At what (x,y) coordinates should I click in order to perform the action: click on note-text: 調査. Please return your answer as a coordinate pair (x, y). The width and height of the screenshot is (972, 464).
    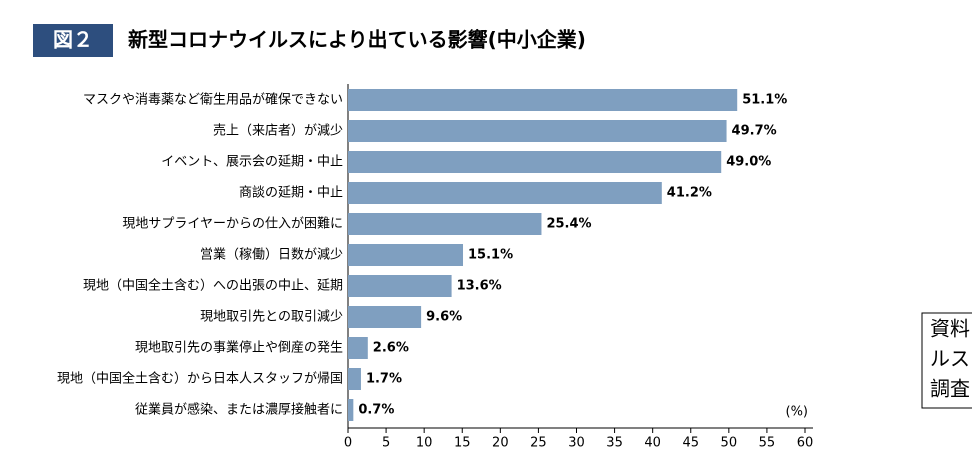
    Looking at the image, I should click on (950, 389).